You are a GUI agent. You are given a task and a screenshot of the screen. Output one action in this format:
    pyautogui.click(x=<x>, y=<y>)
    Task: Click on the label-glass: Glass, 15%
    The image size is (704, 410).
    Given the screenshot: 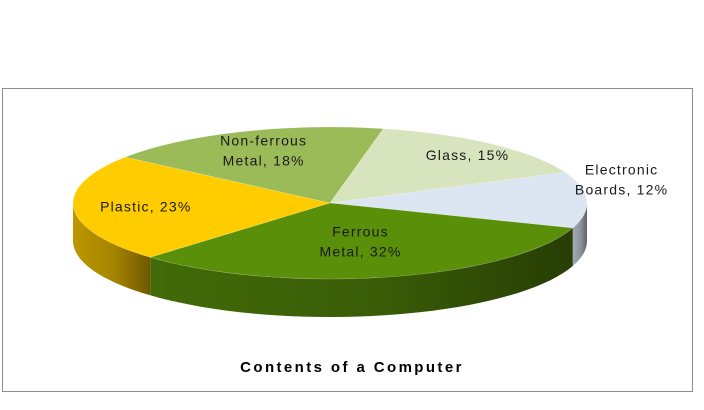 What is the action you would take?
    pyautogui.click(x=468, y=155)
    